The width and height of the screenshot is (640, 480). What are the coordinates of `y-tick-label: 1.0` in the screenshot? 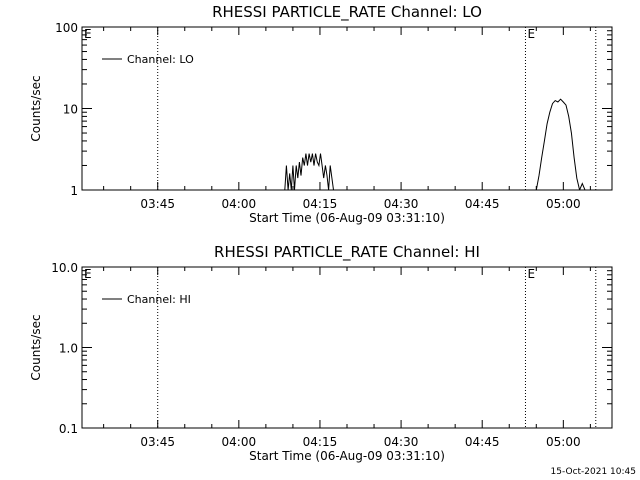 It's located at (68, 349).